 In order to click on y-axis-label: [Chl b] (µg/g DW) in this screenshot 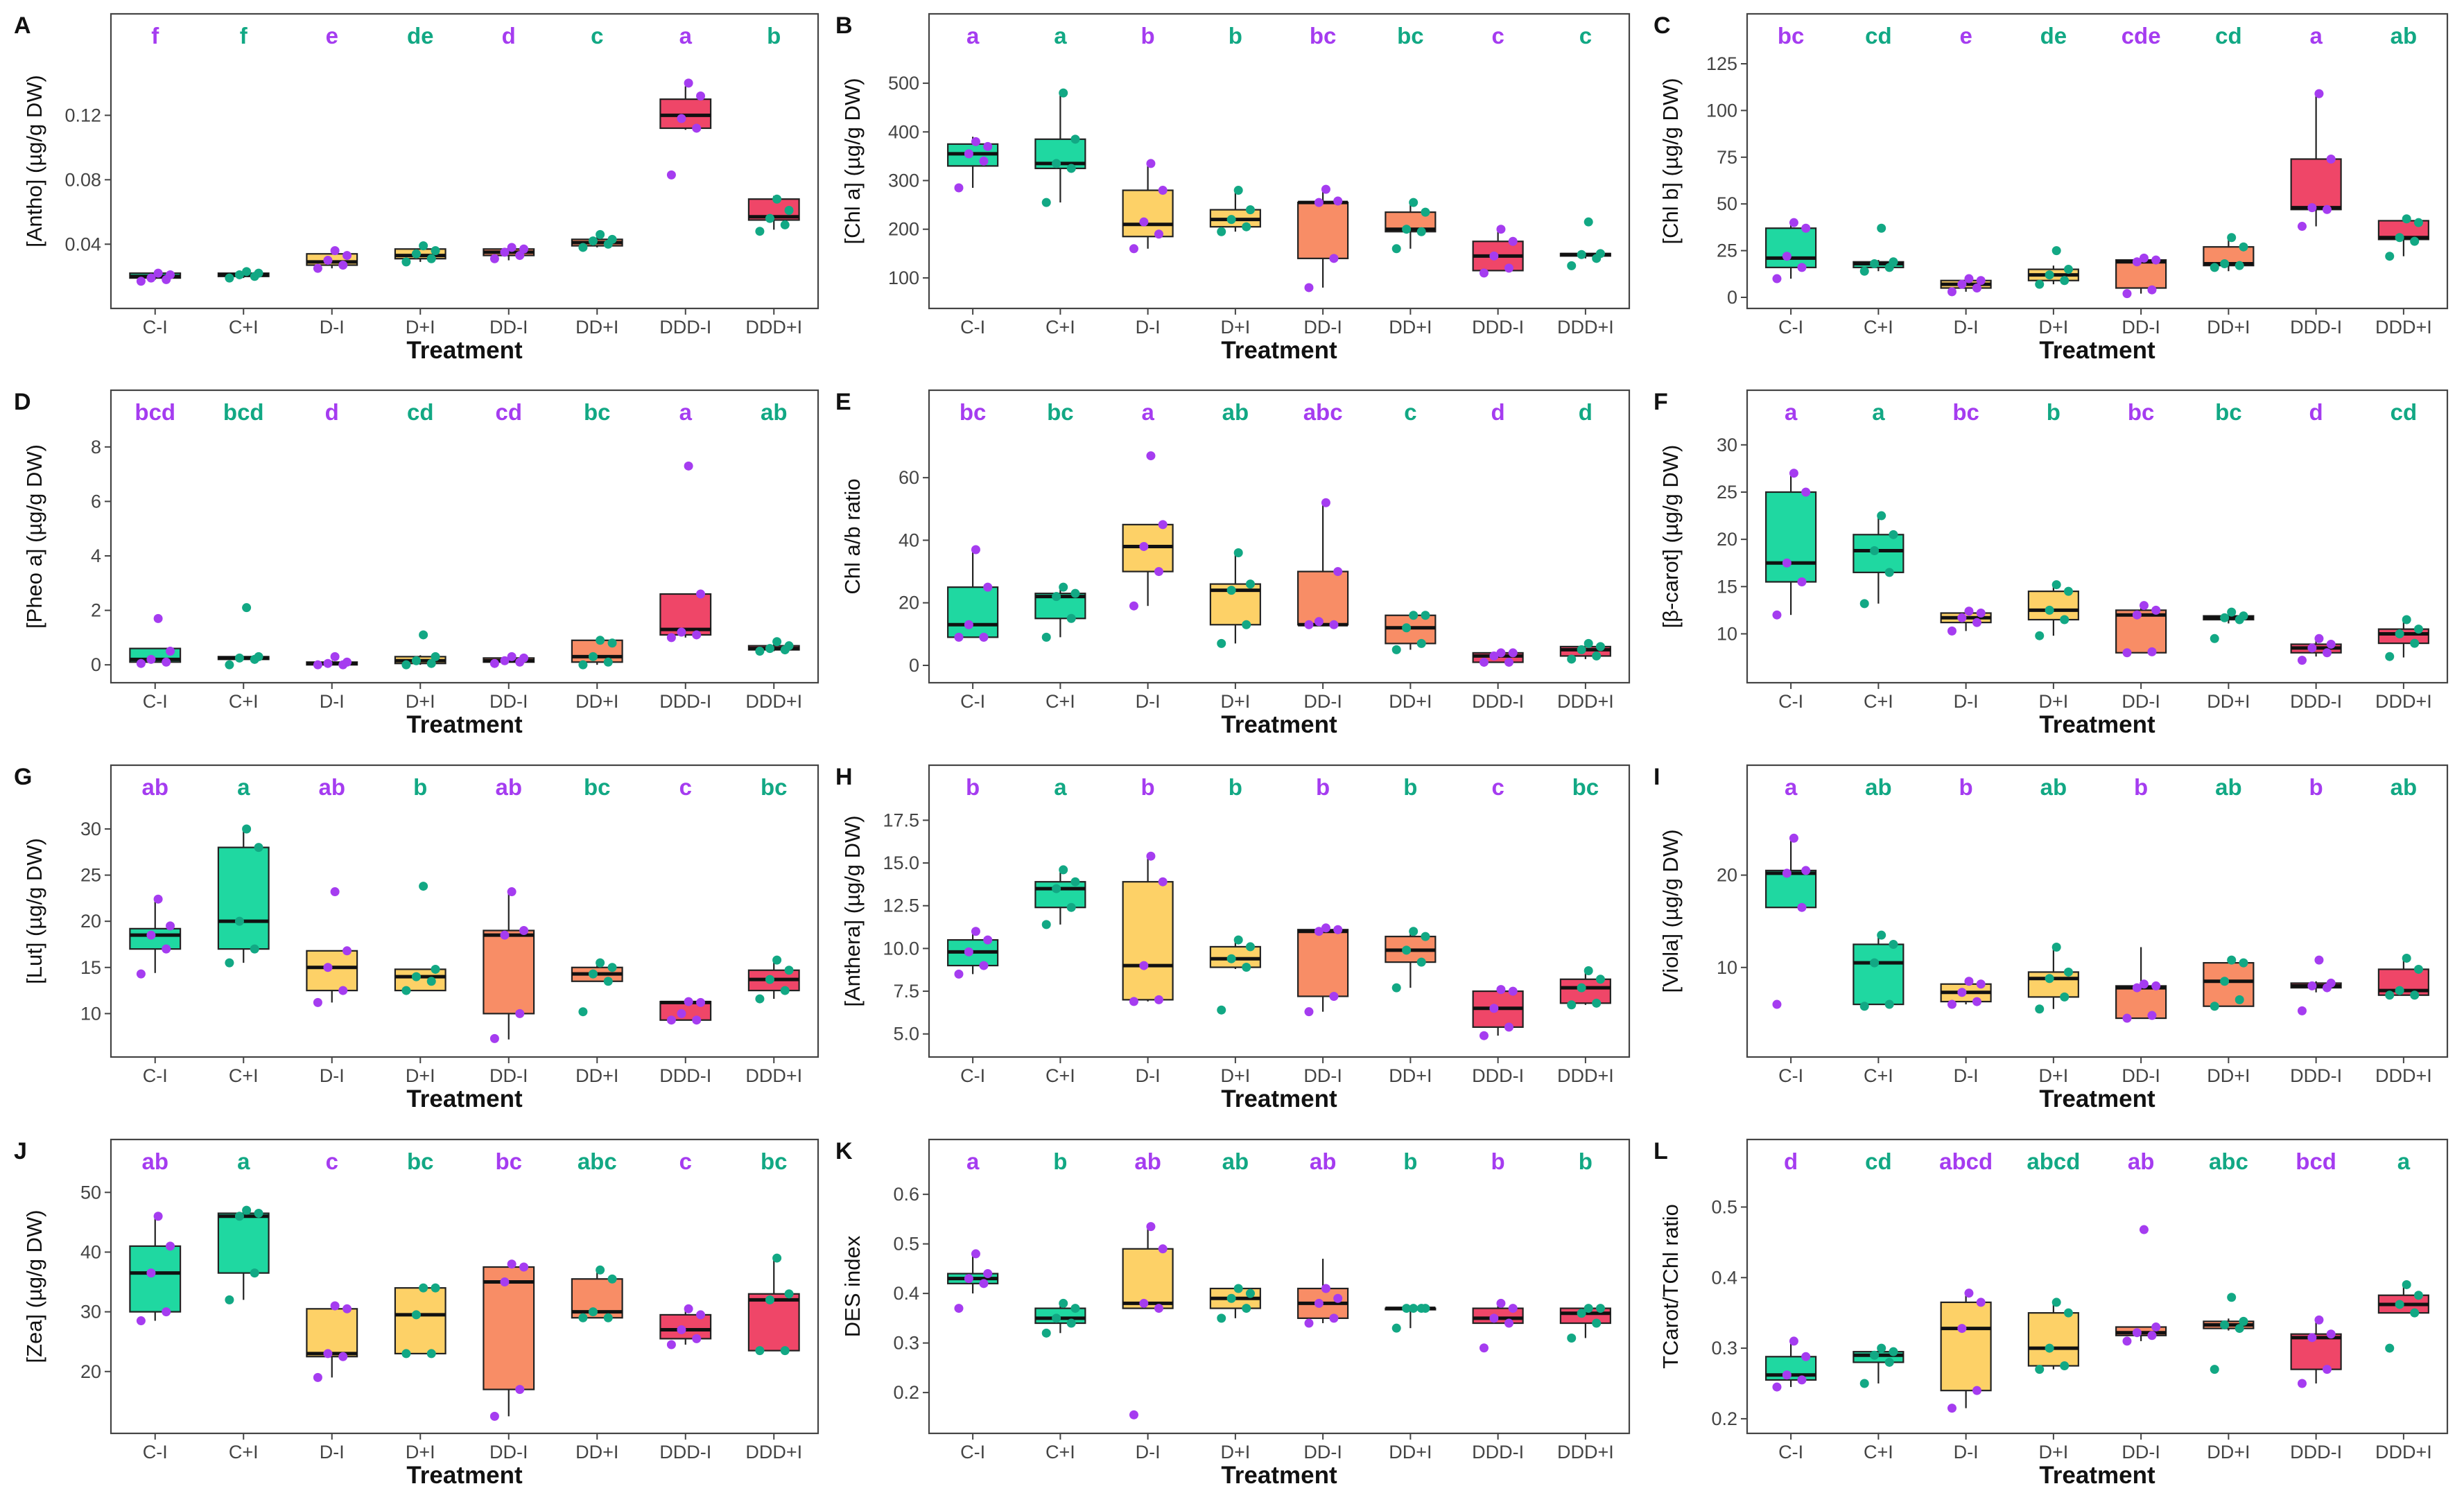, I will do `click(1671, 161)`.